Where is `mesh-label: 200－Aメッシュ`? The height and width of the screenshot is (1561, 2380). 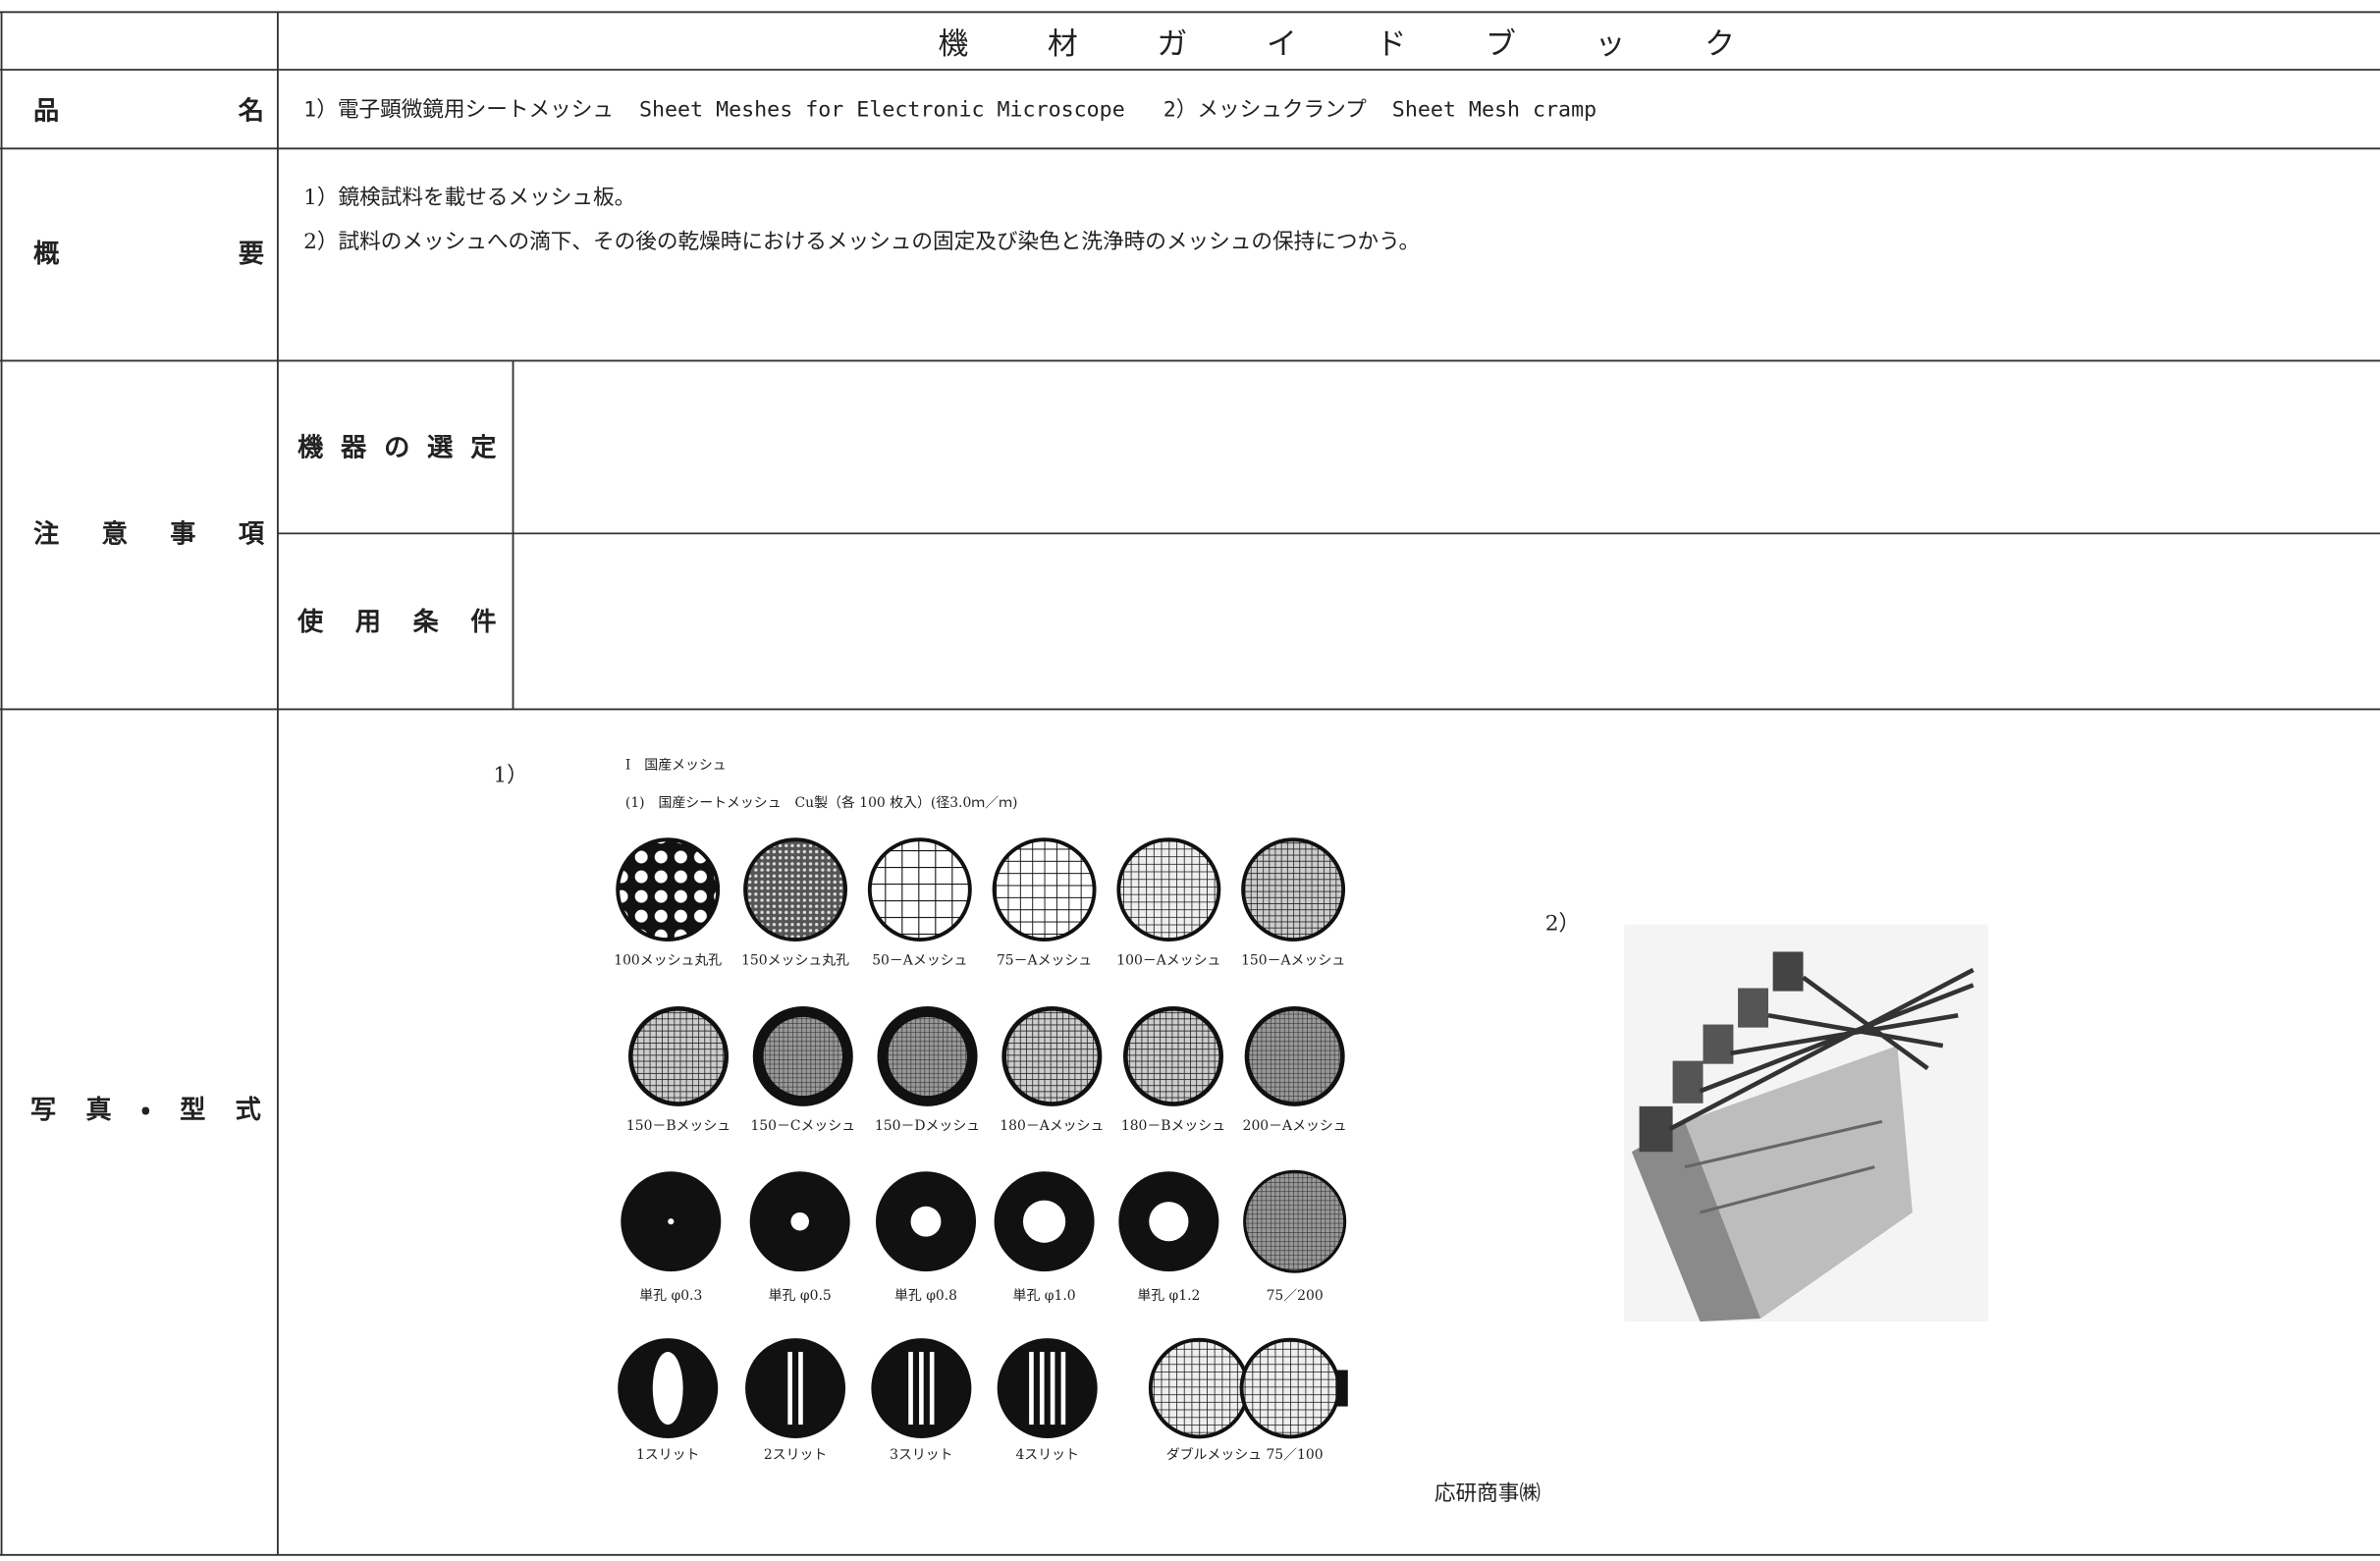 mesh-label: 200－Aメッシュ is located at coordinates (1295, 1126).